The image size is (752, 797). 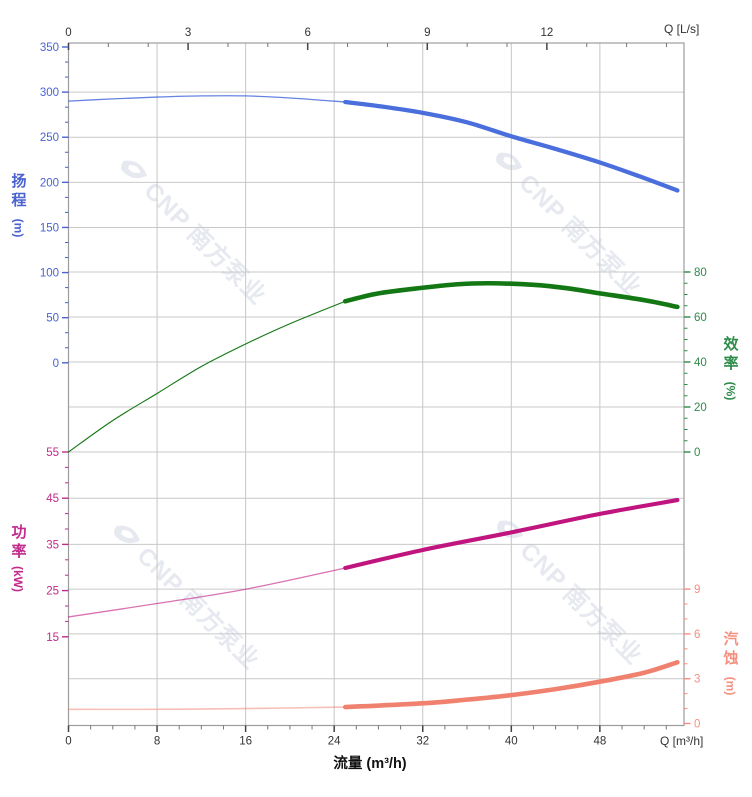 What do you see at coordinates (729, 686) in the screenshot?
I see `npsh-axis-unit-label: (m)` at bounding box center [729, 686].